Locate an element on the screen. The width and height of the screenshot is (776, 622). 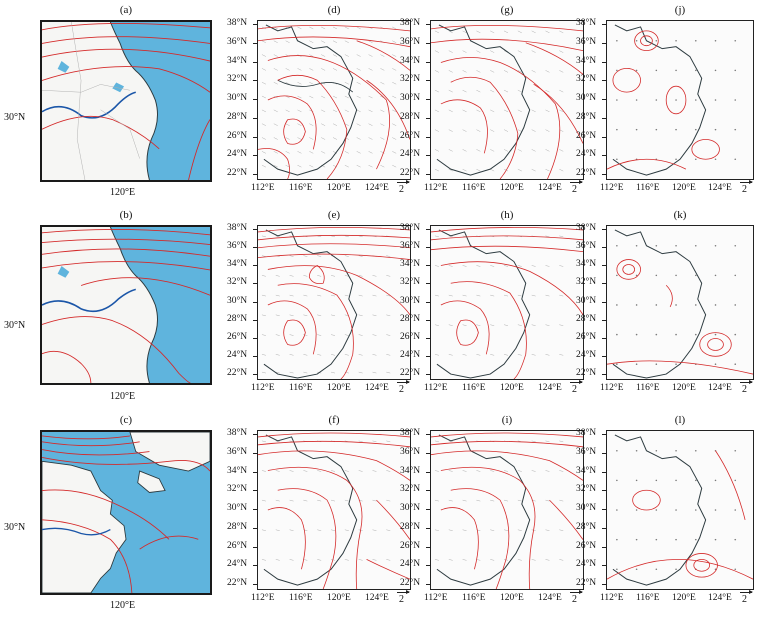
panel-l-title: (l) is located at coordinates (680, 420).